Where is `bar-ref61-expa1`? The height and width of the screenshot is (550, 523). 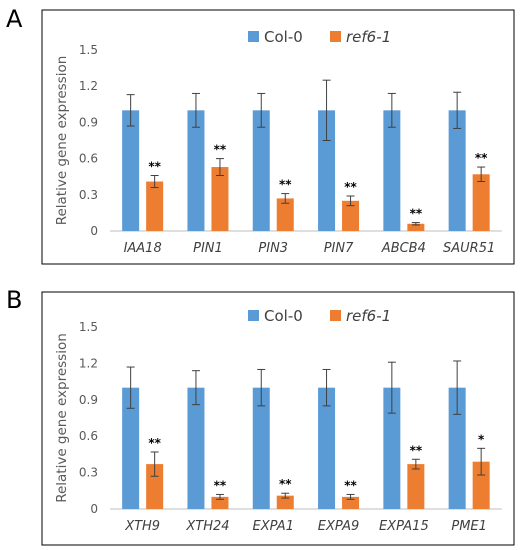
bar-ref61-expa1 is located at coordinates (285, 502).